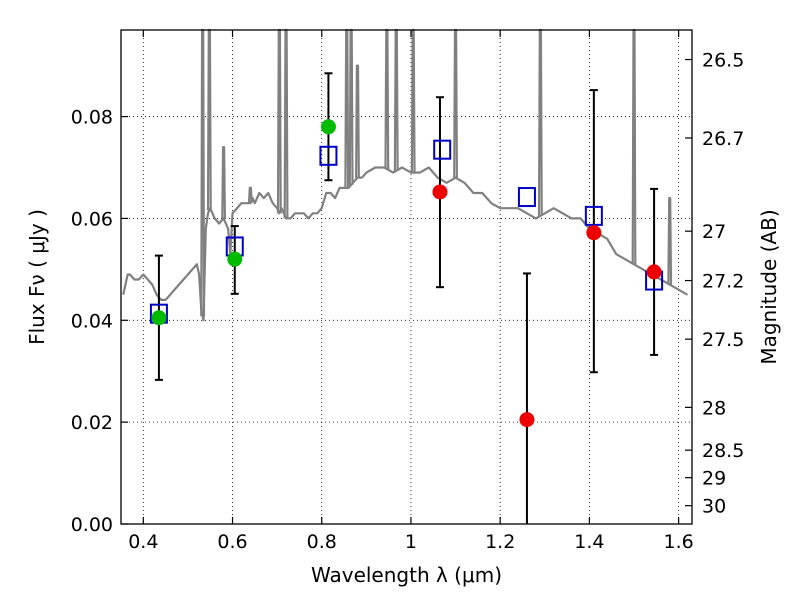 This screenshot has height=600, width=800. Describe the element at coordinates (723, 61) in the screenshot. I see `y-right-tick-label: 26.5` at that location.